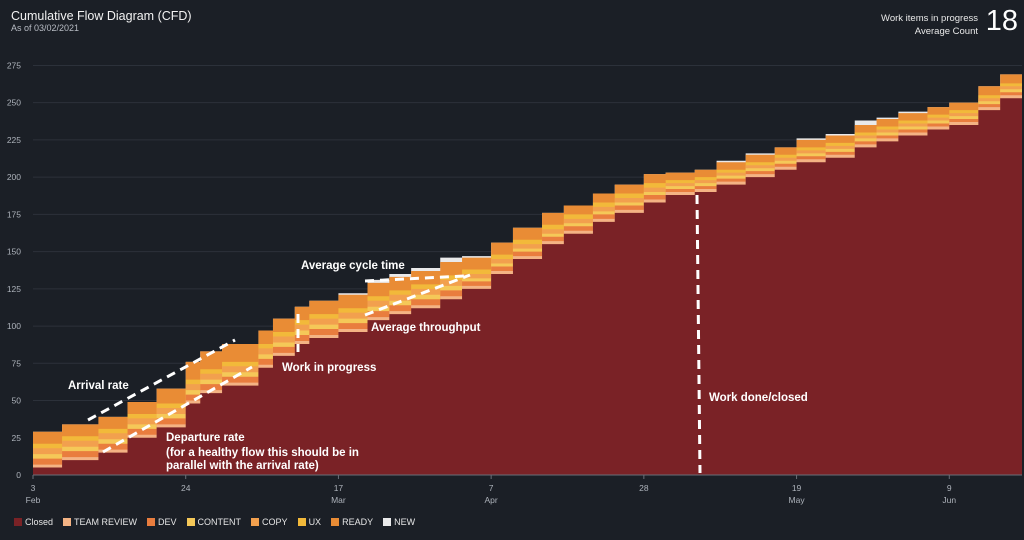 This screenshot has width=1024, height=540. I want to click on y-tick-label: 50, so click(17, 401).